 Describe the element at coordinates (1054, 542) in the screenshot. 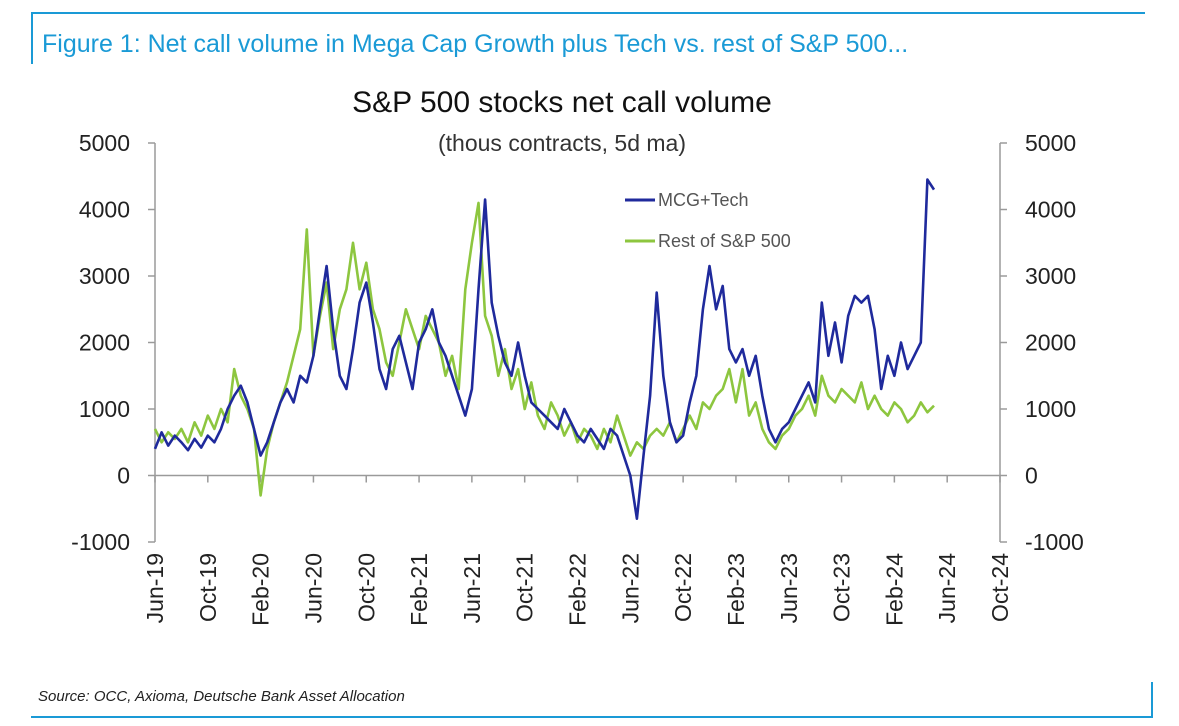

I see `right-y-tick-label: -1000` at that location.